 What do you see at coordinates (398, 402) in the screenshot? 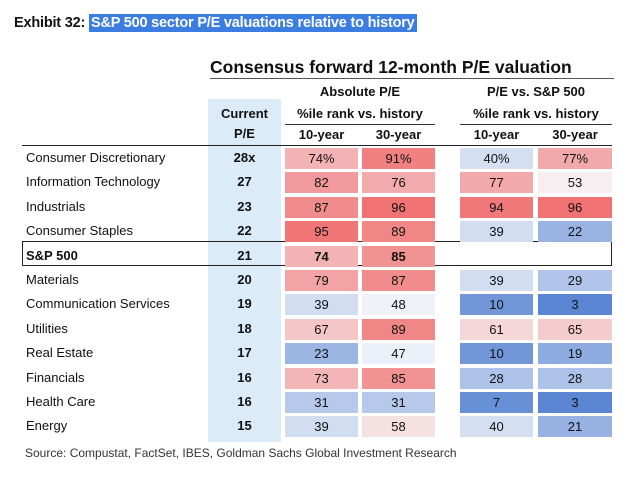
I see `cell-abs30: 31` at bounding box center [398, 402].